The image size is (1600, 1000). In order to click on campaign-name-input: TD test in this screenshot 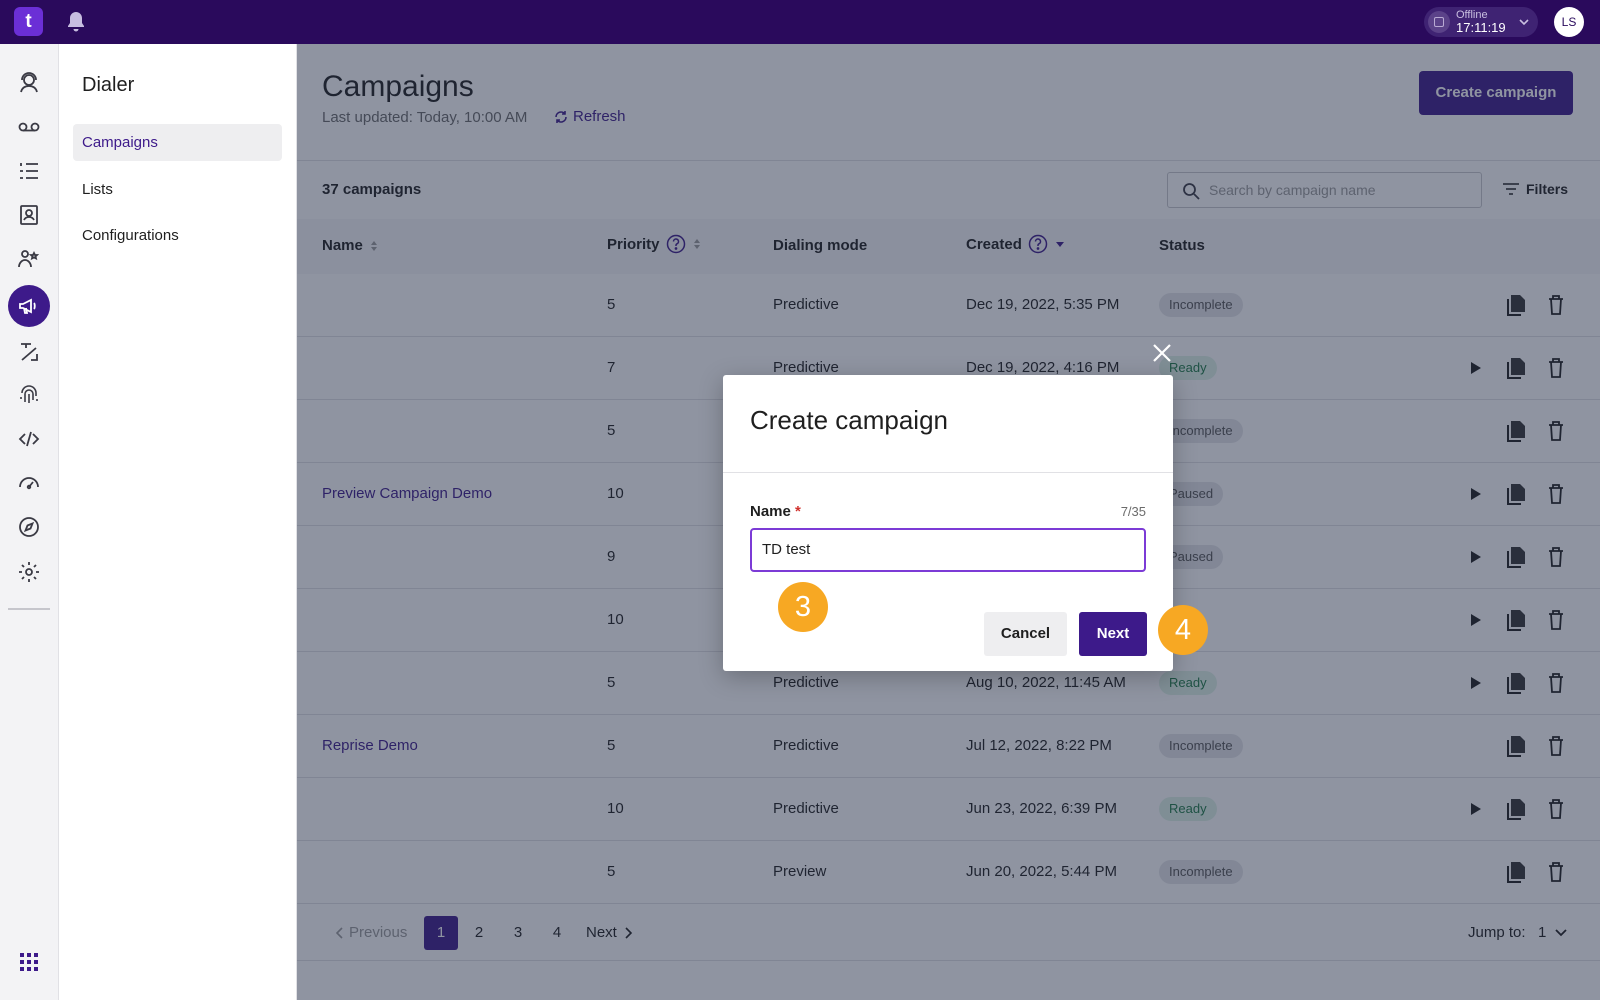, I will do `click(948, 550)`.